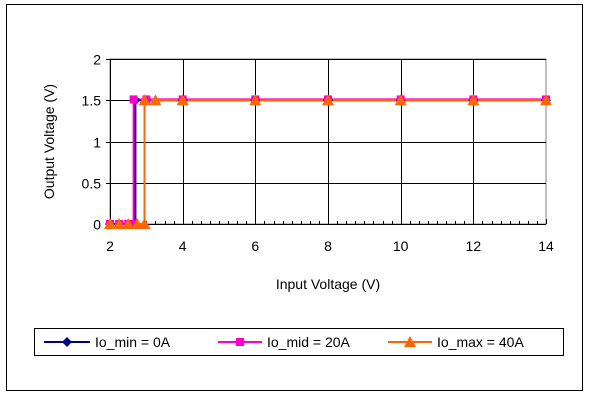  What do you see at coordinates (110, 246) in the screenshot?
I see `x-tick-label: 2` at bounding box center [110, 246].